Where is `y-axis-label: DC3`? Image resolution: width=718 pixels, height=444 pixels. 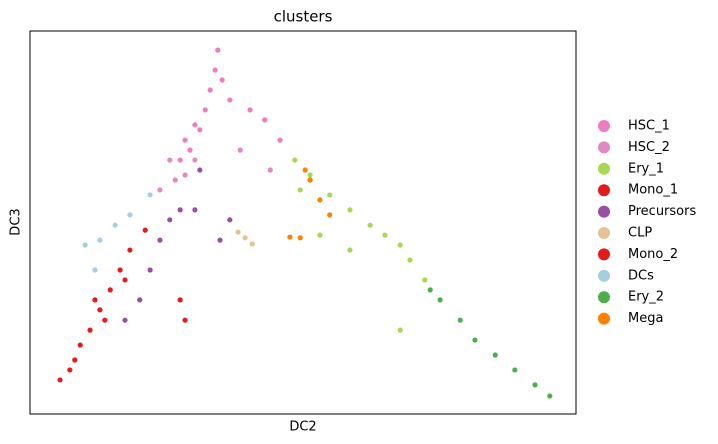
y-axis-label: DC3 is located at coordinates (16, 221).